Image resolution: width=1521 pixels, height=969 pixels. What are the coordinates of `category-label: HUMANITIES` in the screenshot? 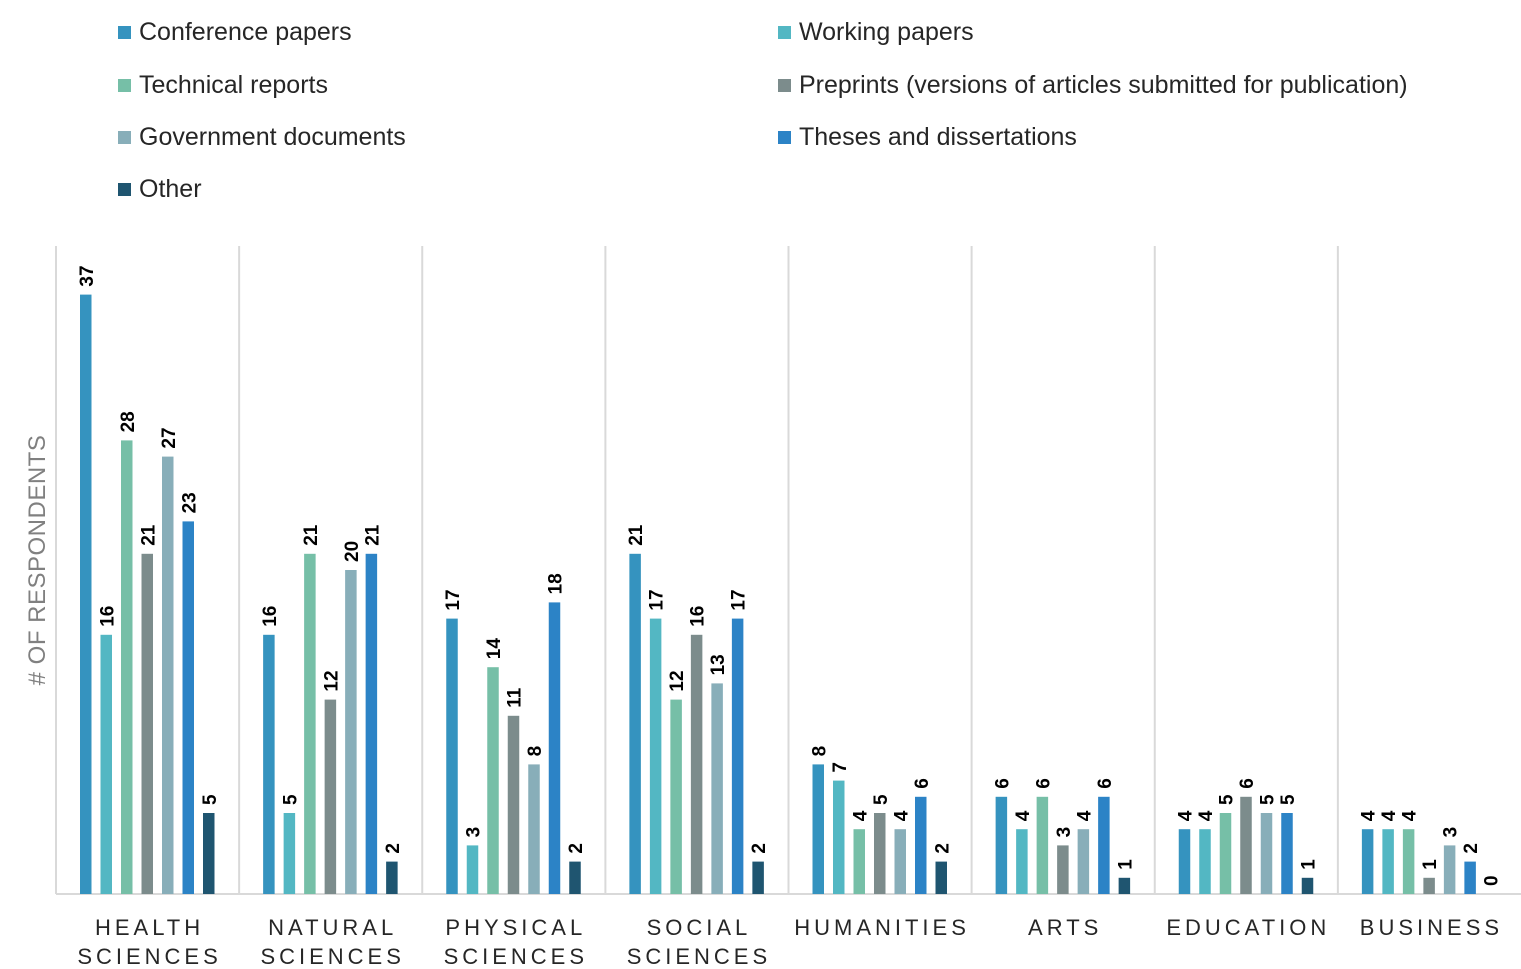 It's located at (882, 927).